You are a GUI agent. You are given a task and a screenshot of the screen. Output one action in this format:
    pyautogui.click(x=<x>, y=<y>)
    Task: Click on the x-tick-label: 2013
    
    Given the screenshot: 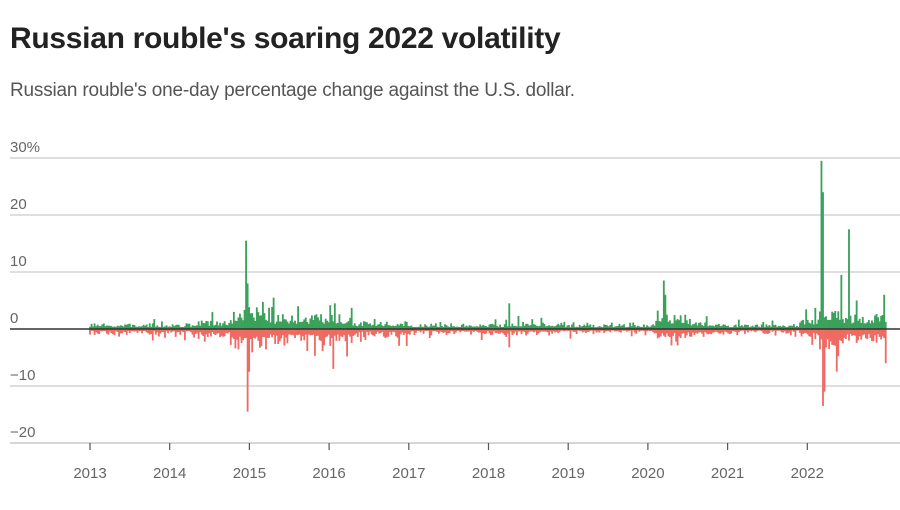 What is the action you would take?
    pyautogui.click(x=89, y=473)
    